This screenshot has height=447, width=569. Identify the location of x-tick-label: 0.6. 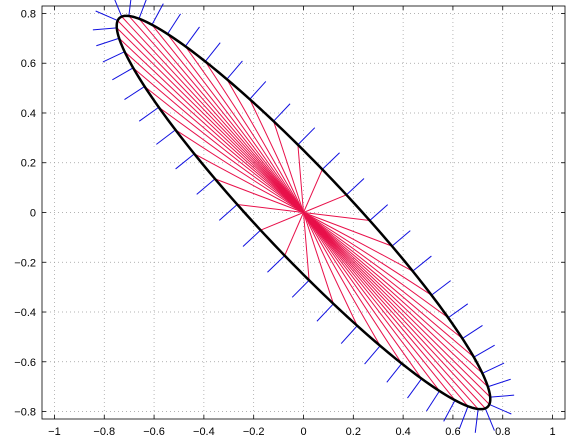
(452, 432).